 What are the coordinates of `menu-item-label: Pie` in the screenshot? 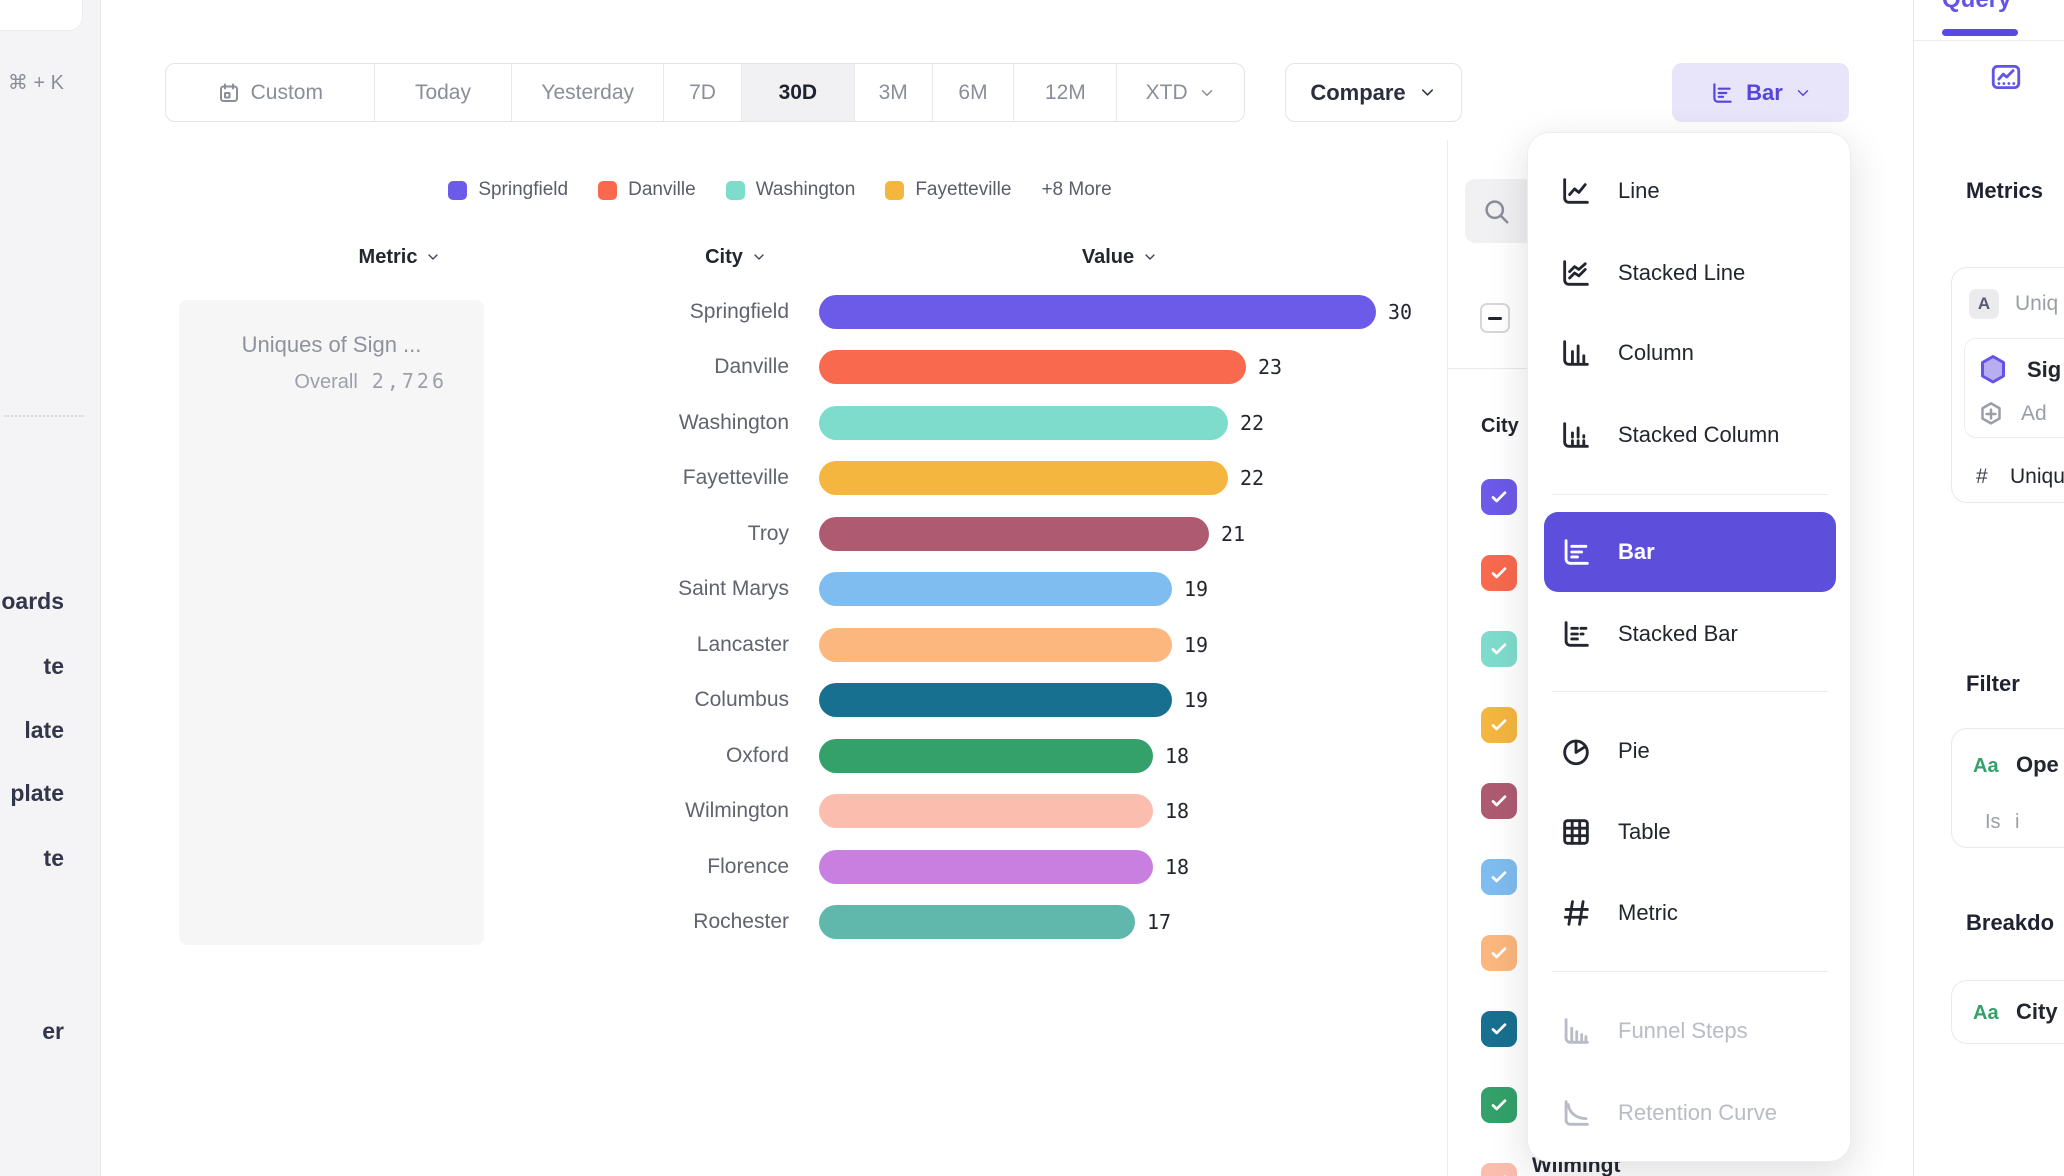 It's located at (1634, 750).